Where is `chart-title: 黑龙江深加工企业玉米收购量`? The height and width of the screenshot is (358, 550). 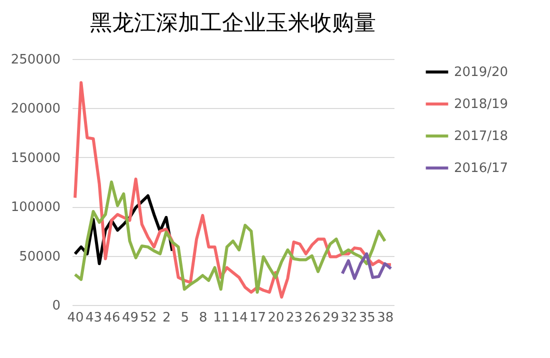
chart-title: 黑龙江深加工企业玉米收购量 is located at coordinates (233, 22).